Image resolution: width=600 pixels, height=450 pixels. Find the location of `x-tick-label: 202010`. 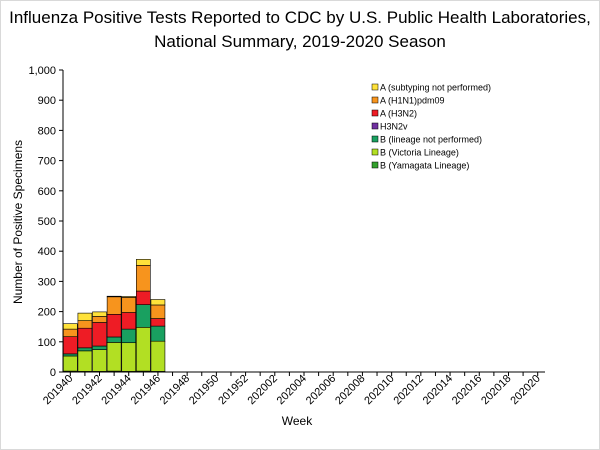

x-tick-label: 202010 is located at coordinates (379, 390).